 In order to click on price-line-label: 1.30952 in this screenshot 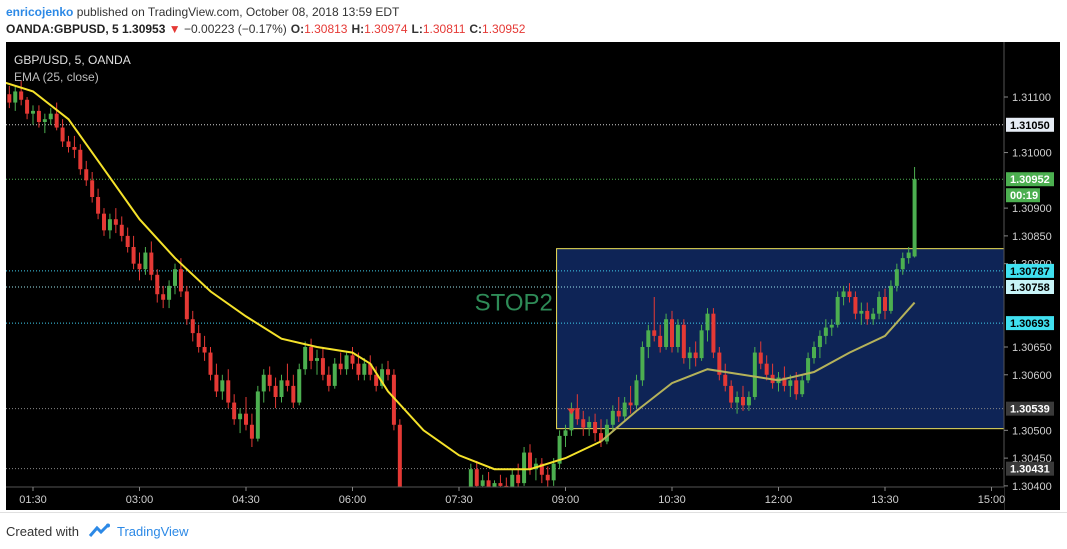, I will do `click(1030, 179)`.